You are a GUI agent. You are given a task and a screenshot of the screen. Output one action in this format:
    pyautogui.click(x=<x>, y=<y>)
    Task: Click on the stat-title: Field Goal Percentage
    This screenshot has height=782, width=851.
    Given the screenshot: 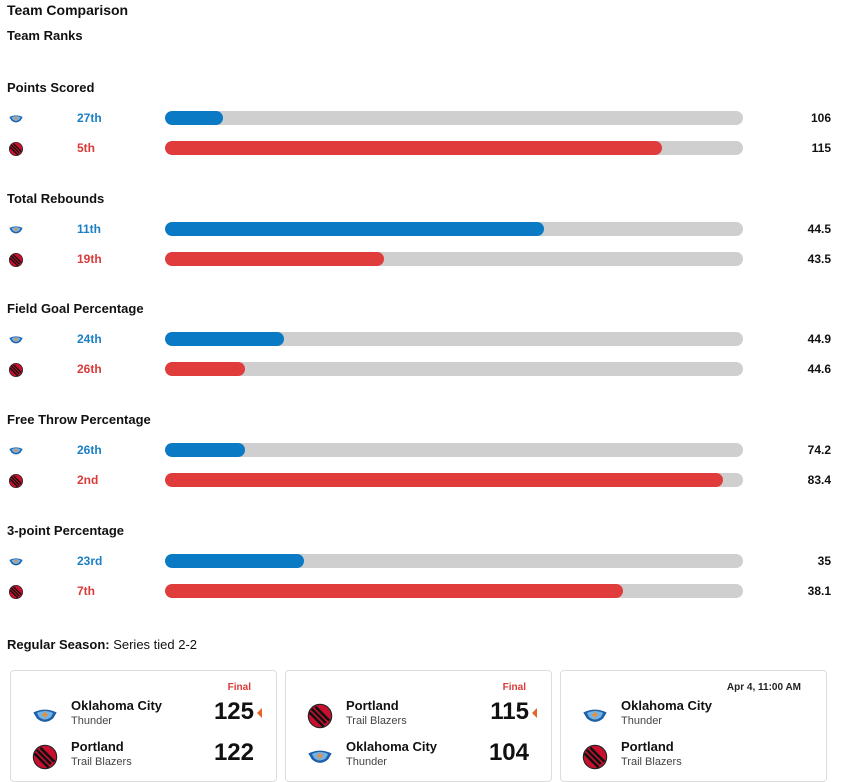 What is the action you would take?
    pyautogui.click(x=75, y=308)
    